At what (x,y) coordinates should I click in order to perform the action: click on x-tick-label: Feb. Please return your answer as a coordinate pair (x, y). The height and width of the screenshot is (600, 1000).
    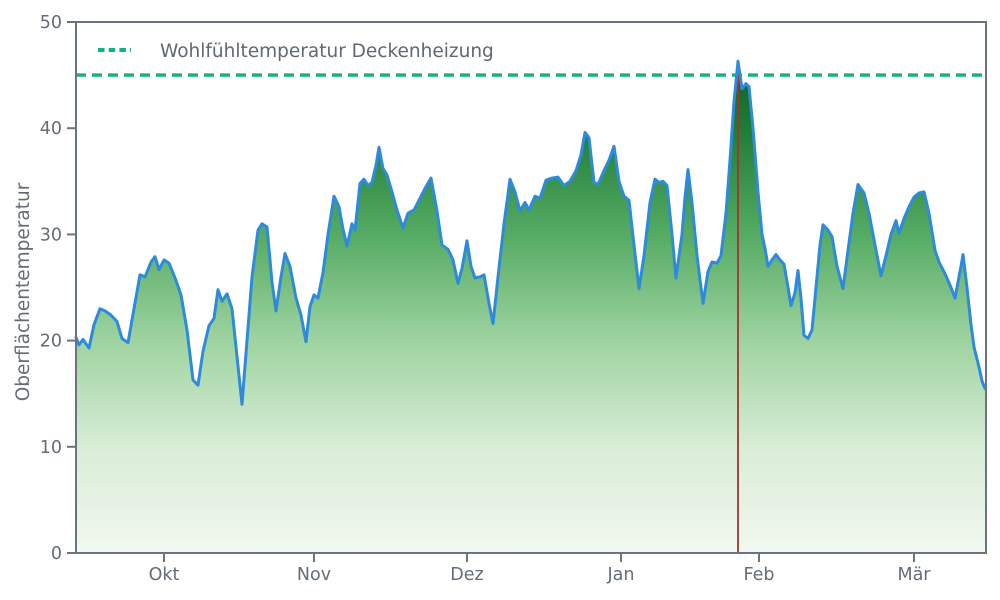
    Looking at the image, I should click on (759, 575).